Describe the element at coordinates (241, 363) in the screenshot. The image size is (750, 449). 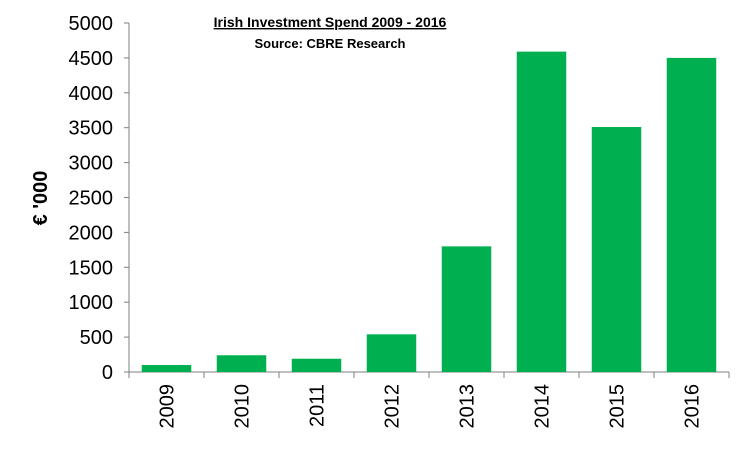
I see `bar-2010` at that location.